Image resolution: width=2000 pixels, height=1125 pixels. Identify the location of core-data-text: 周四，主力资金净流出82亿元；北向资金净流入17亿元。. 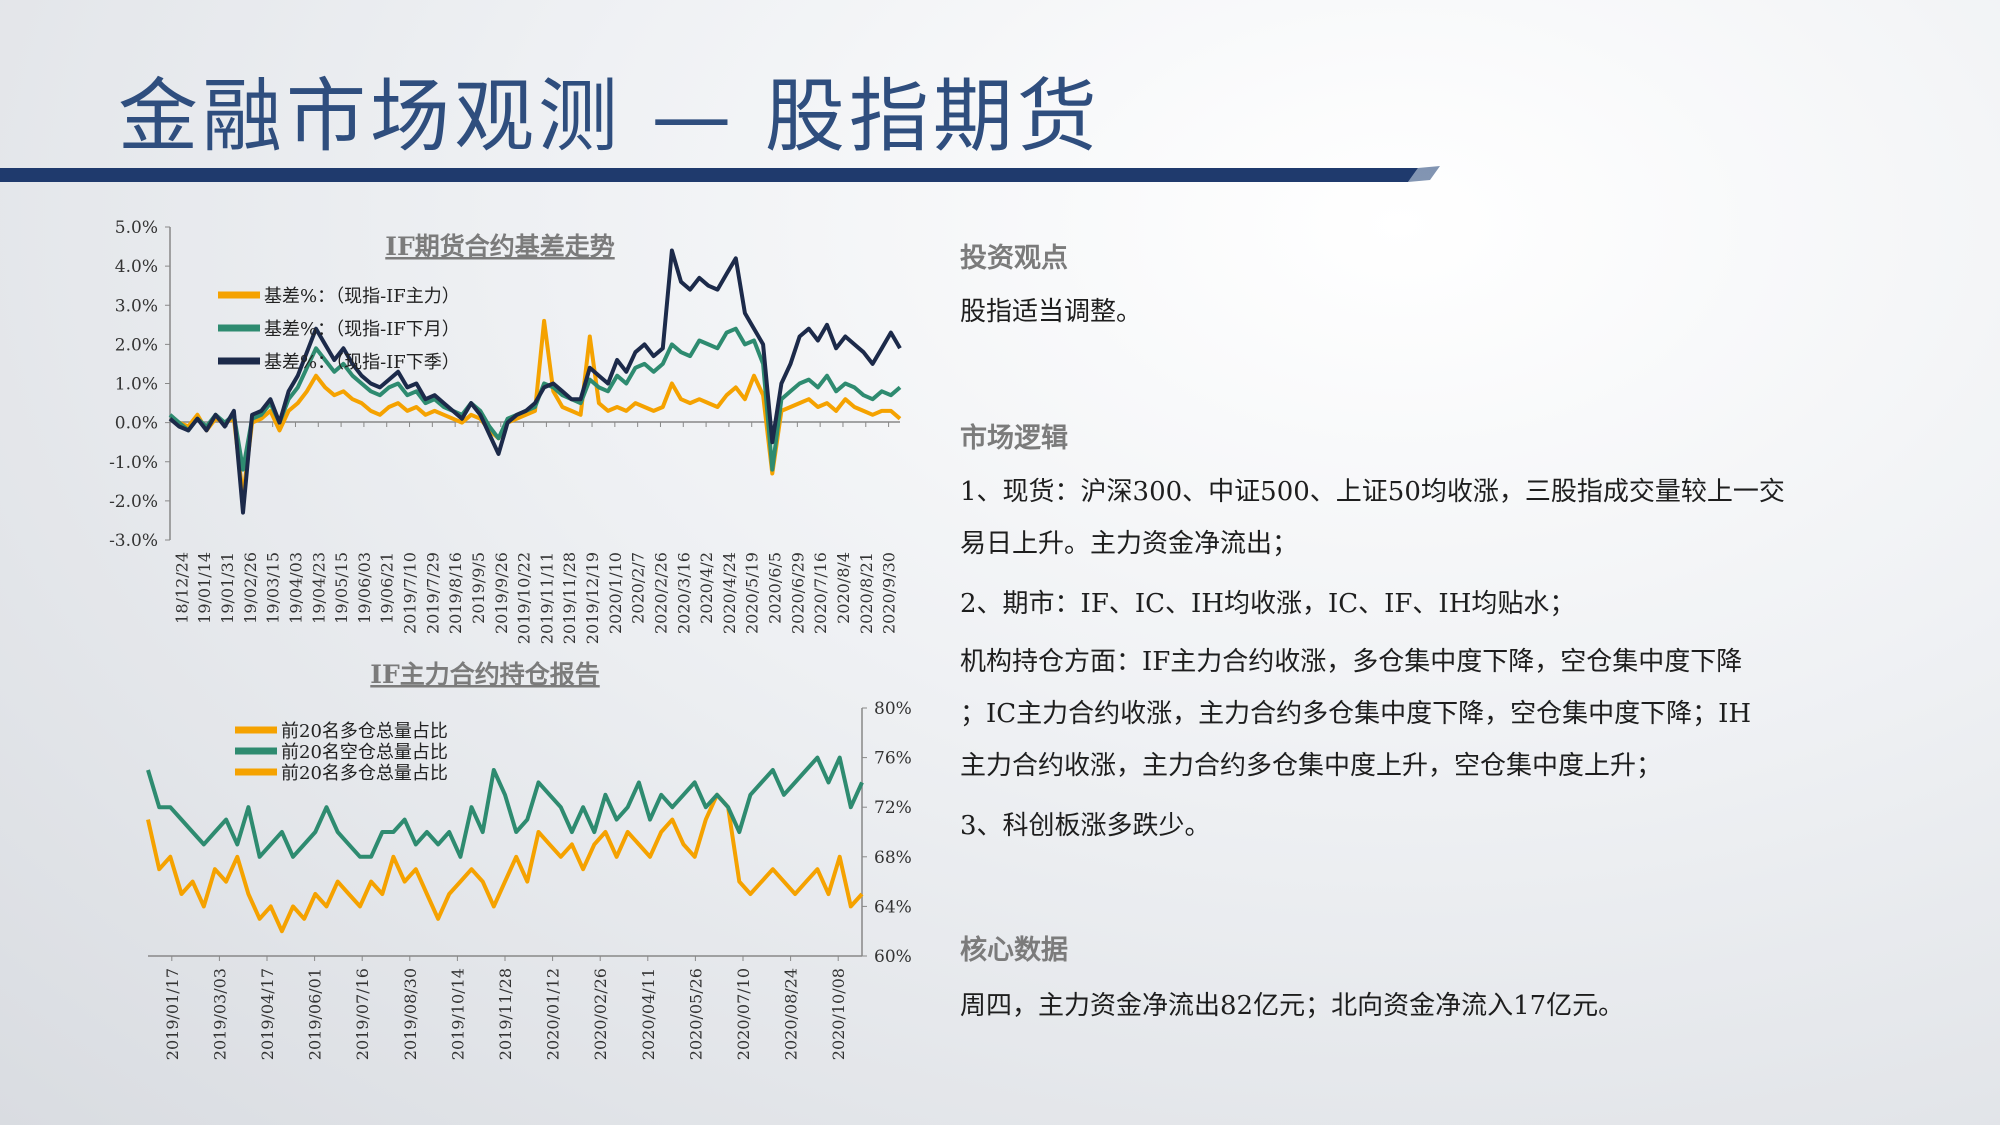
(1292, 1006).